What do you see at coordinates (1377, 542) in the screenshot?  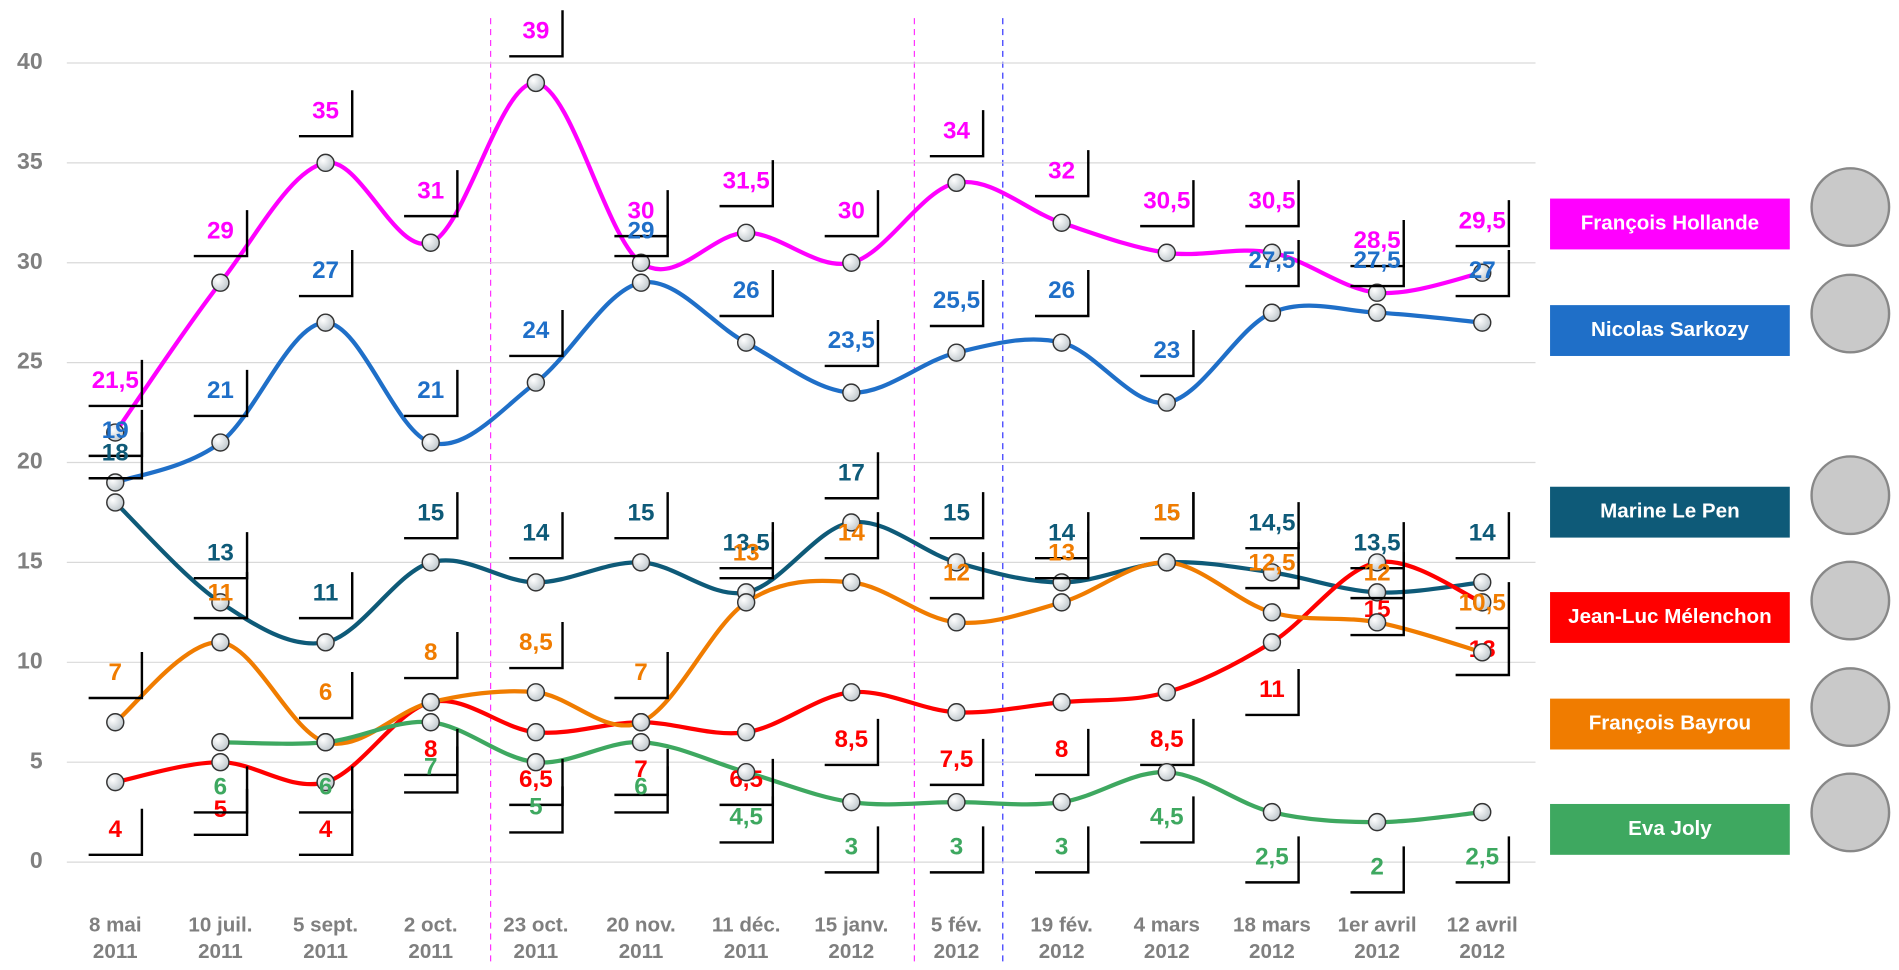 I see `data-label: 13,5` at bounding box center [1377, 542].